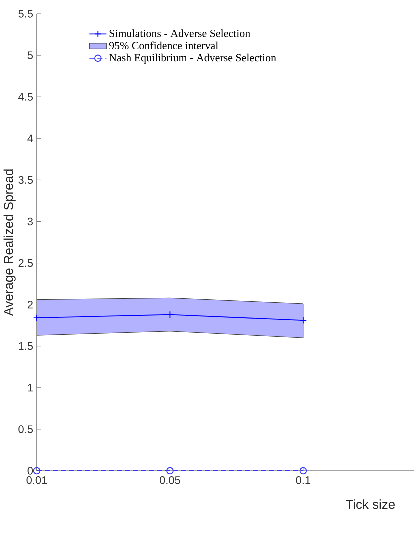 This screenshot has width=414, height=539. I want to click on y-tick-label: 1, so click(30, 388).